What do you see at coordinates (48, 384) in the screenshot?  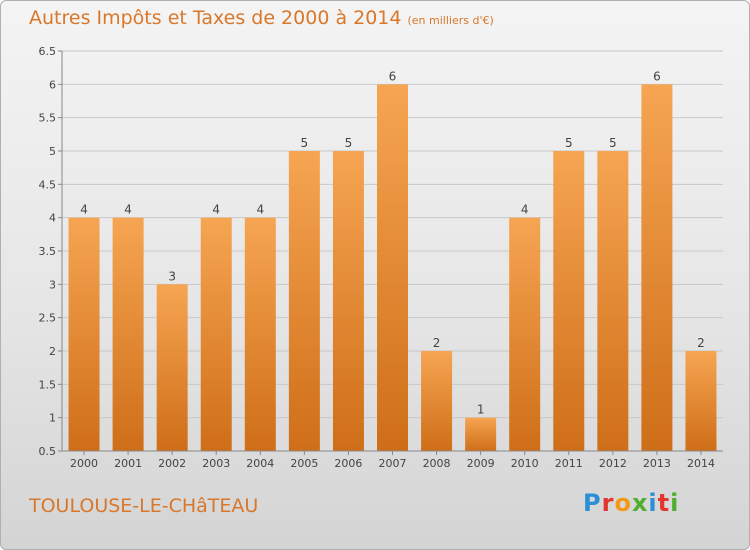 I see `y-tick-label: 1.5` at bounding box center [48, 384].